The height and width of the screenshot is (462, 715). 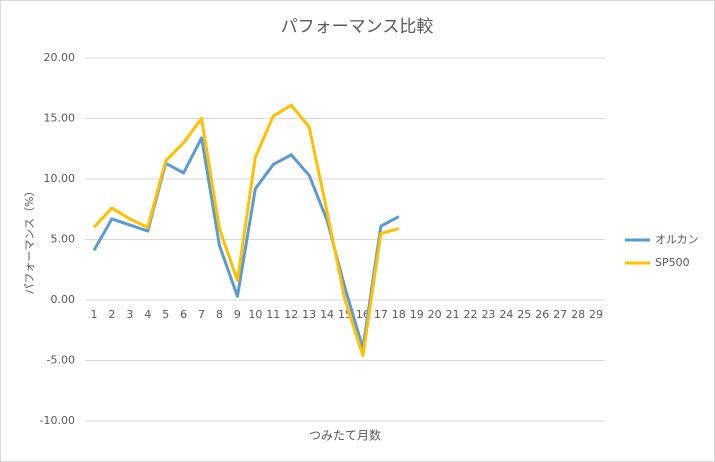 What do you see at coordinates (60, 57) in the screenshot?
I see `y-tick-label: 20.00` at bounding box center [60, 57].